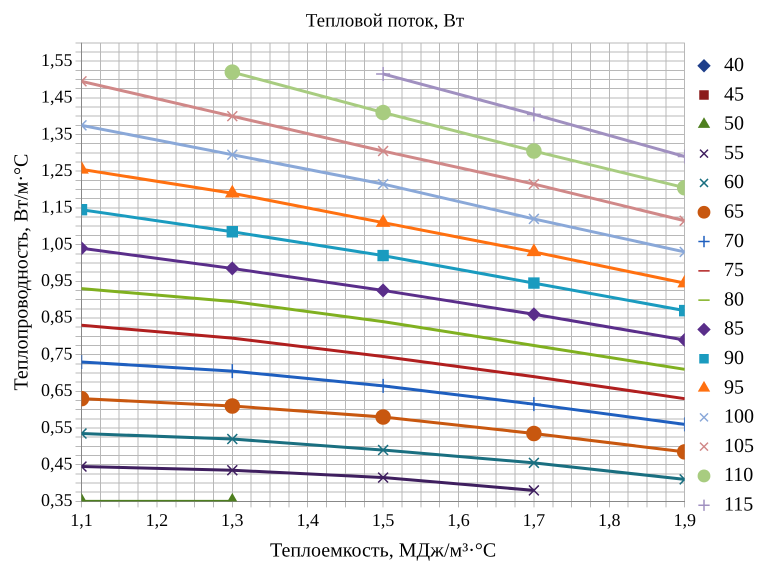 This screenshot has width=770, height=571. I want to click on y-tick-label: 1,55, so click(56, 60).